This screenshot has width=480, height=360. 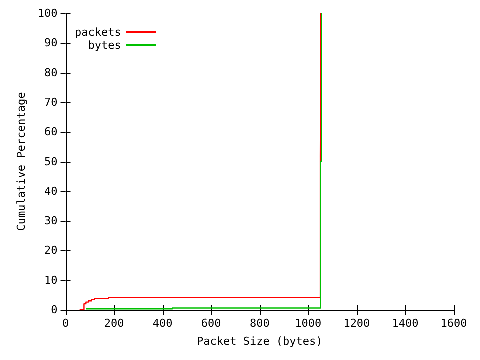 What do you see at coordinates (162, 323) in the screenshot?
I see `x-tick-label: 400` at bounding box center [162, 323].